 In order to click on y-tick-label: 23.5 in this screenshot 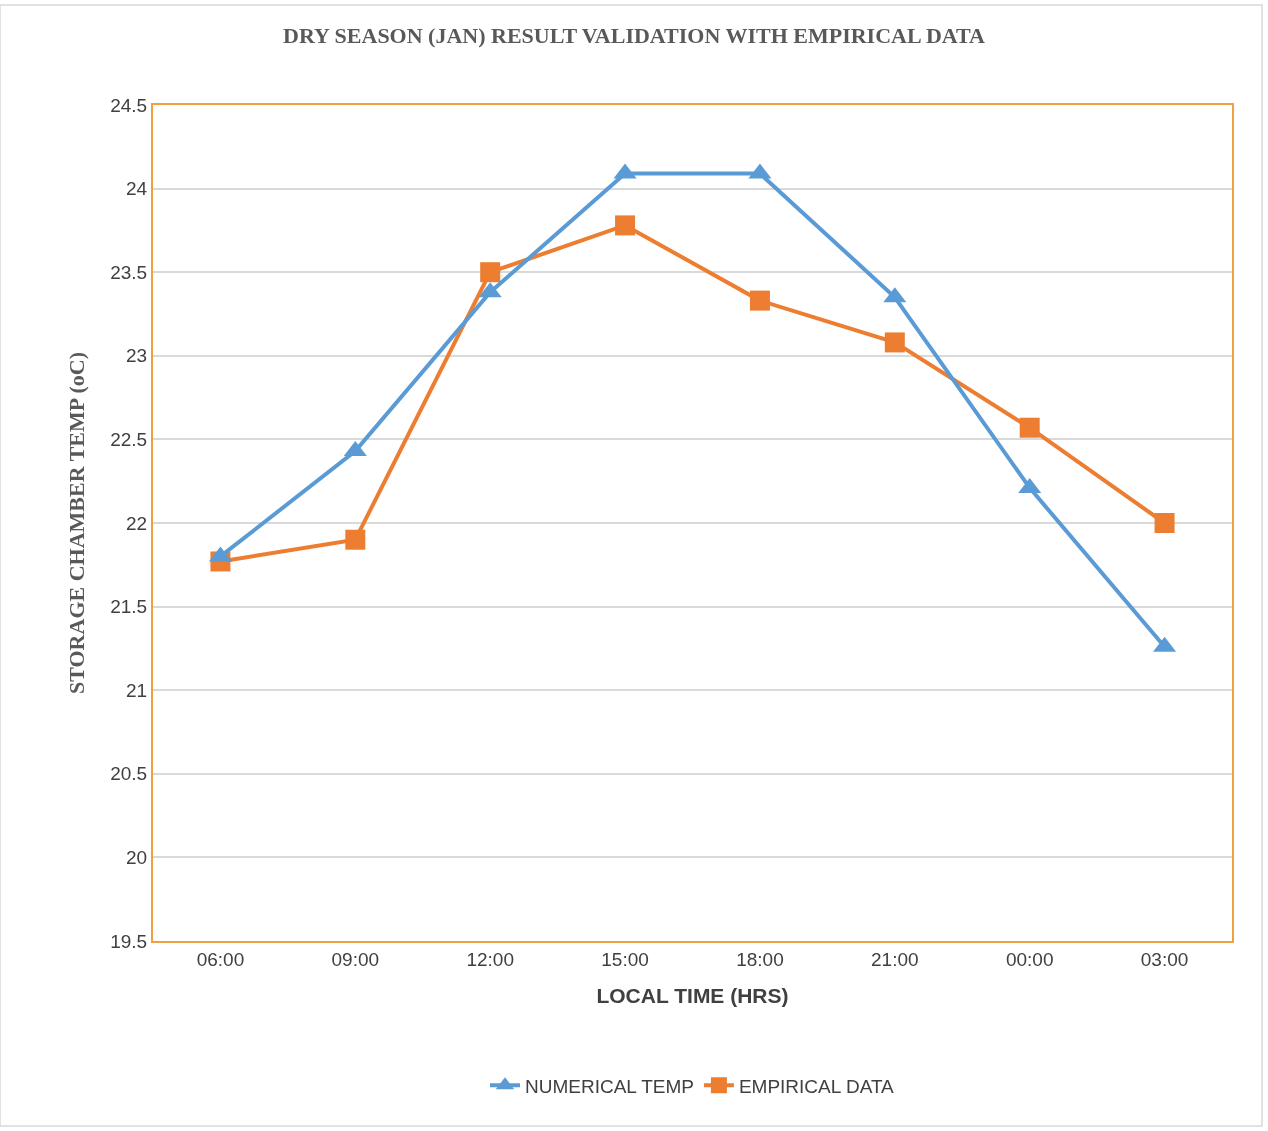, I will do `click(129, 272)`.